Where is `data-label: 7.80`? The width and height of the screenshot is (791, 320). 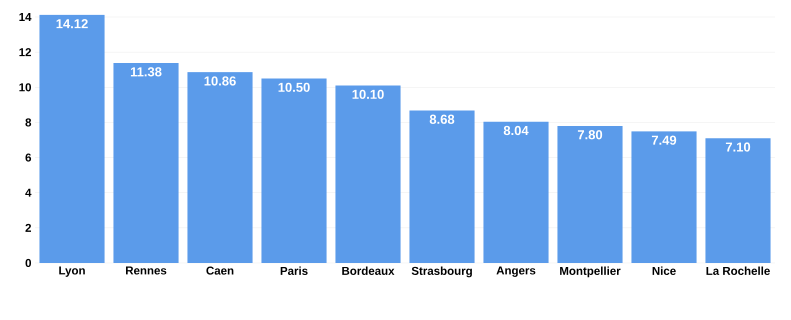 data-label: 7.80 is located at coordinates (590, 135).